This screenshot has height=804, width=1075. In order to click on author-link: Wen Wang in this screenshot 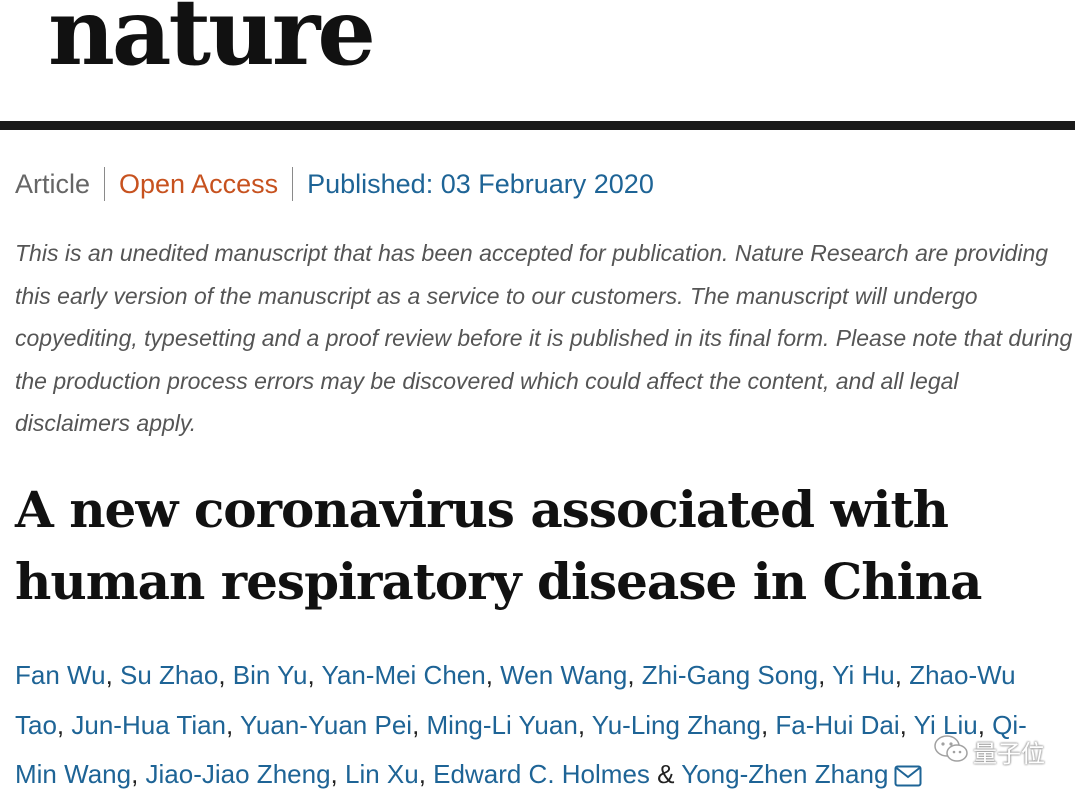, I will do `click(564, 675)`.